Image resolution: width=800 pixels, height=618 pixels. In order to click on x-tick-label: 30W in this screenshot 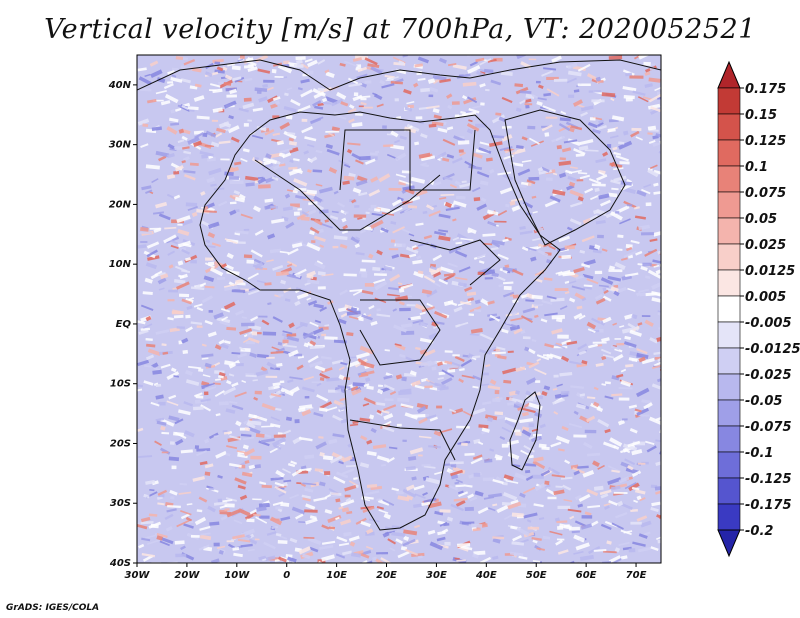, I will do `click(138, 575)`.